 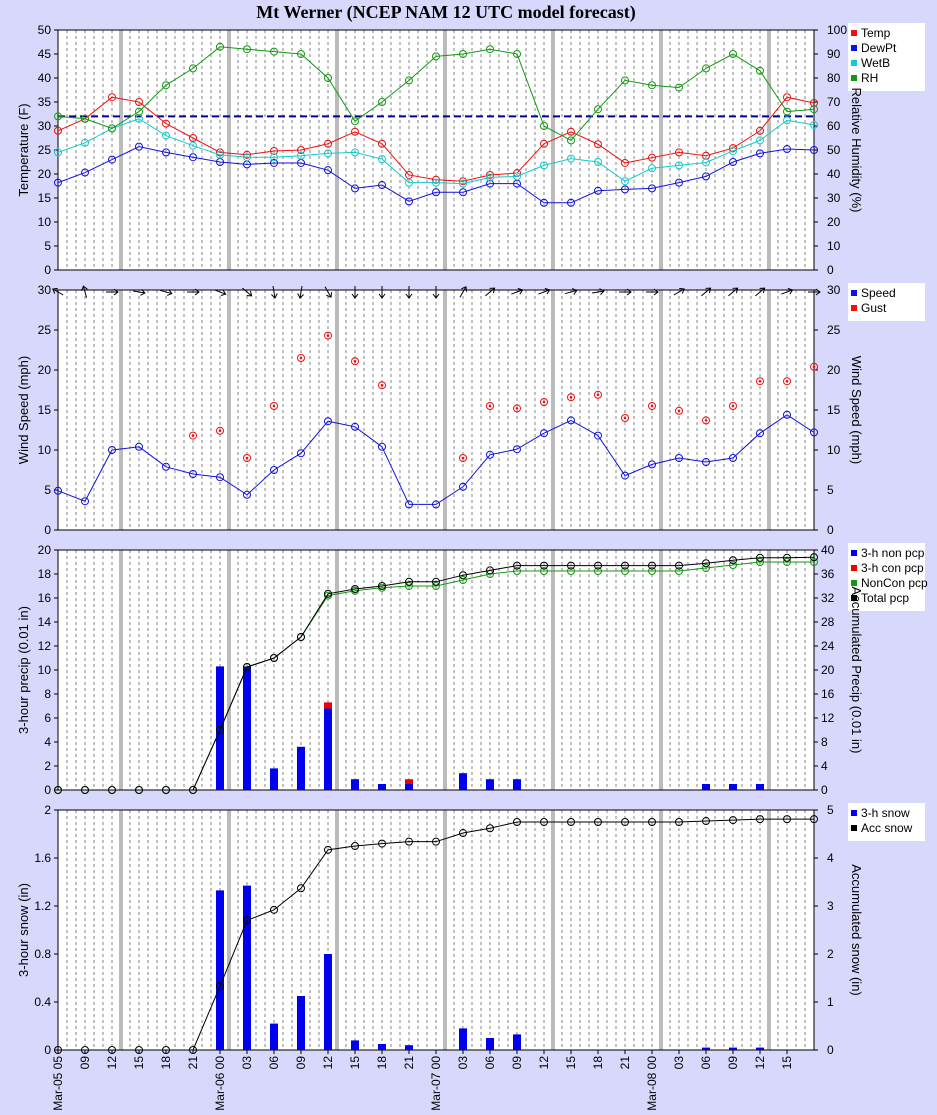 What do you see at coordinates (856, 670) in the screenshot?
I see `y2-axis-label: Accumulated Precip (0.01 in)` at bounding box center [856, 670].